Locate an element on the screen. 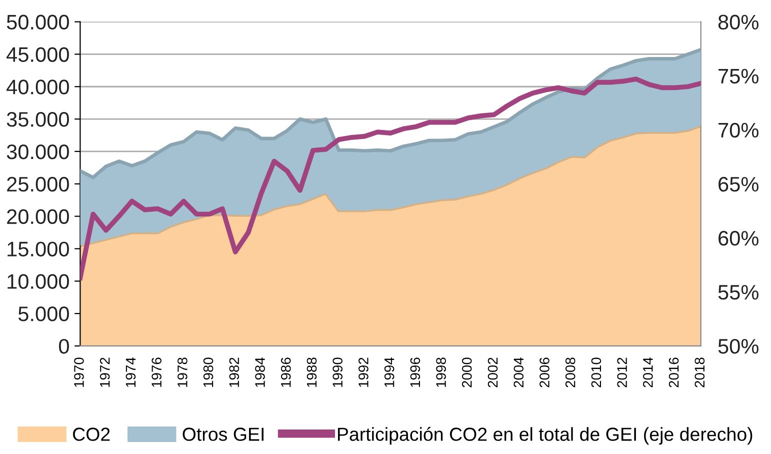  y2-tick-label: 80% is located at coordinates (738, 22).